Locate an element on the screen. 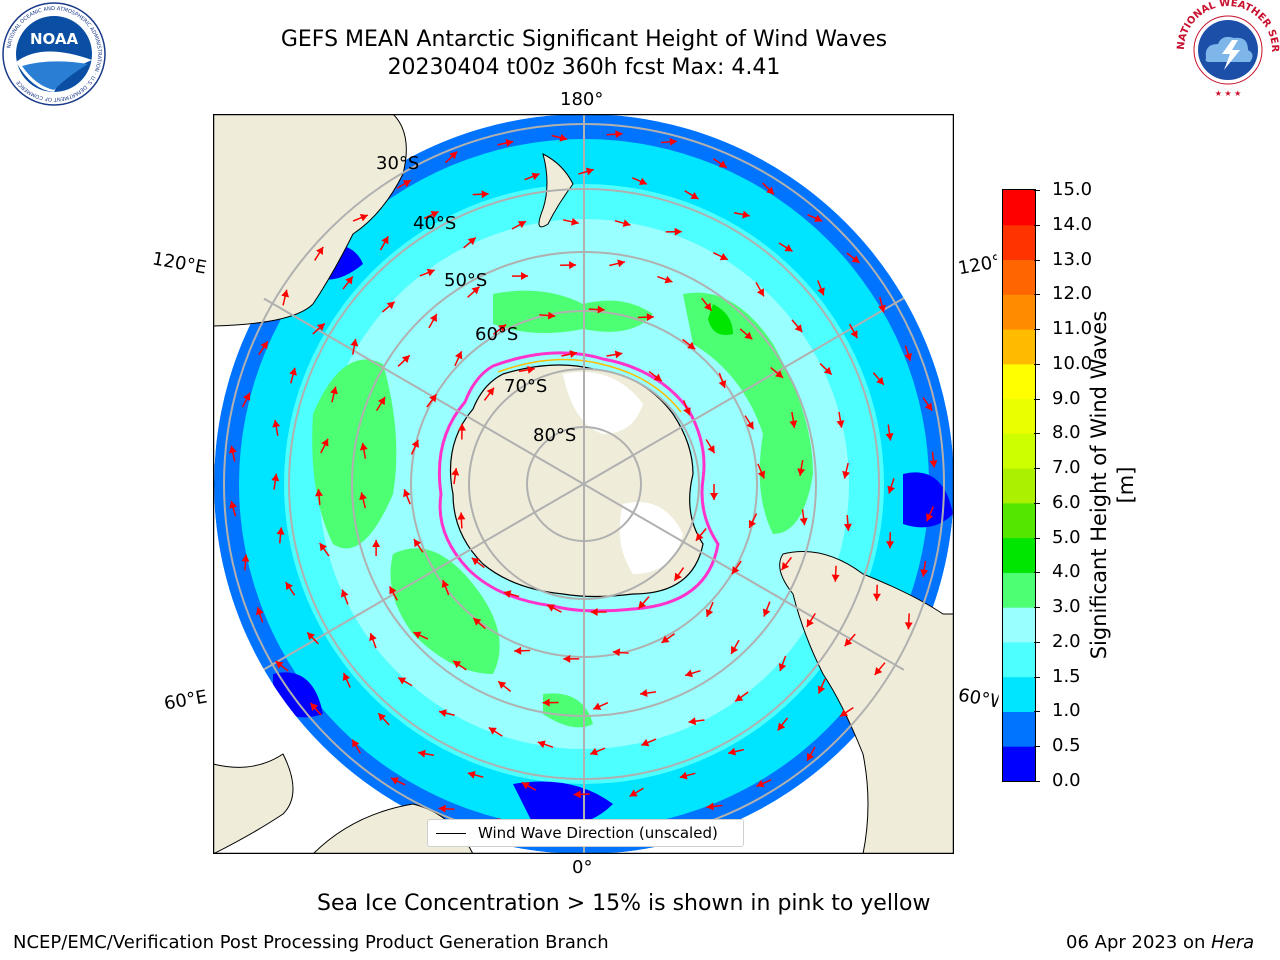 Image resolution: width=1280 pixels, height=960 pixels. colorbar-tick-label: 15.0 is located at coordinates (1072, 189).